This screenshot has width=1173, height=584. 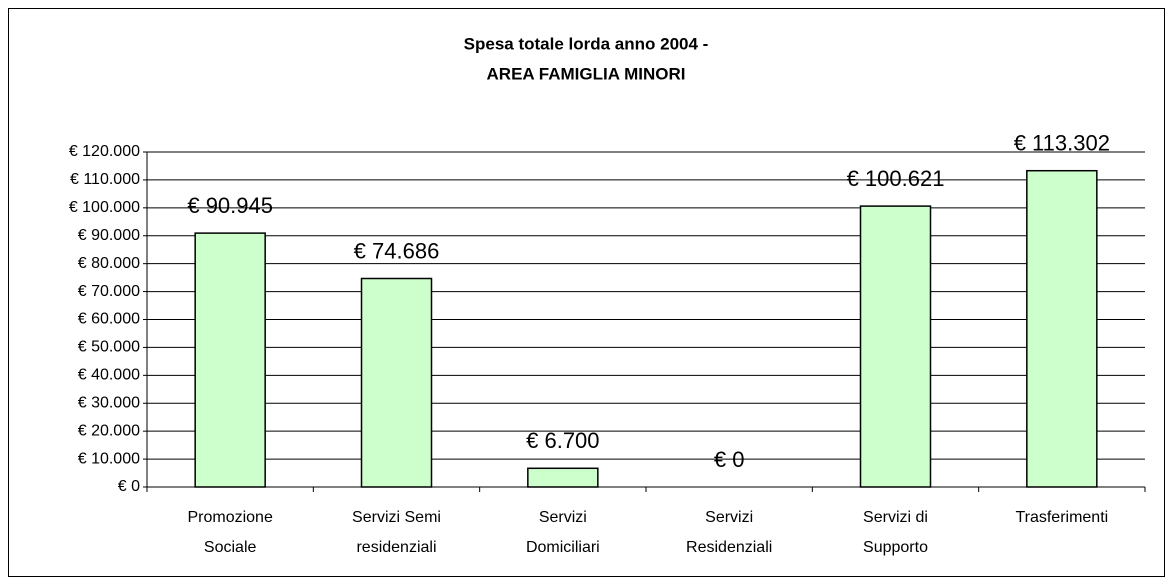 What do you see at coordinates (129, 486) in the screenshot?
I see `y-tick-label: € 0` at bounding box center [129, 486].